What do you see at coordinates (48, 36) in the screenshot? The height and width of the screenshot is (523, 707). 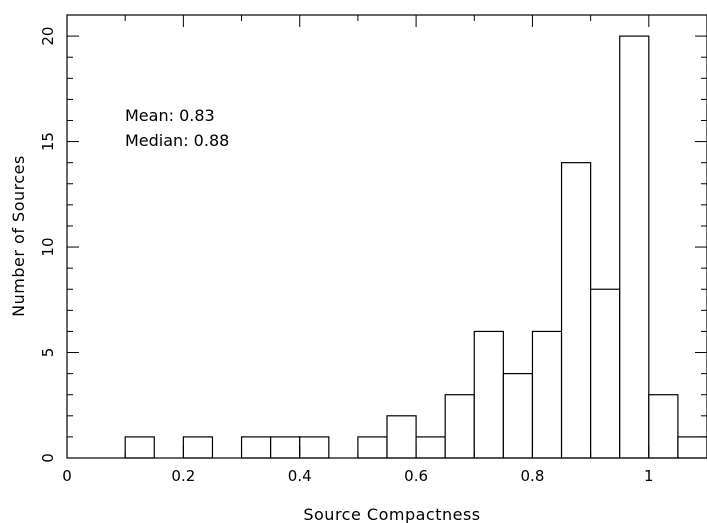 I see `y-tick-label: 20` at bounding box center [48, 36].